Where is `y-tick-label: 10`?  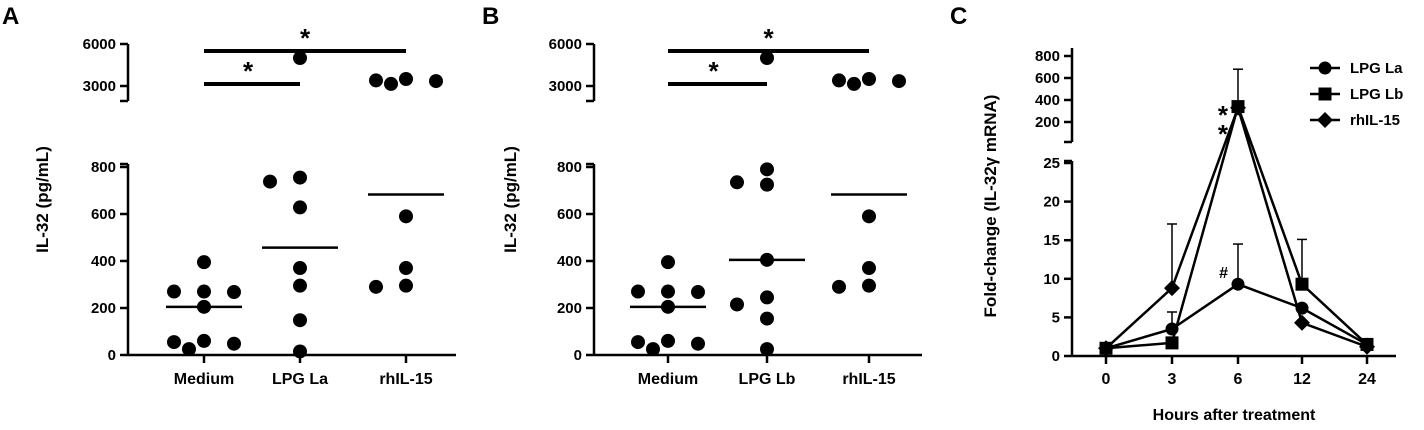 y-tick-label: 10 is located at coordinates (1051, 279).